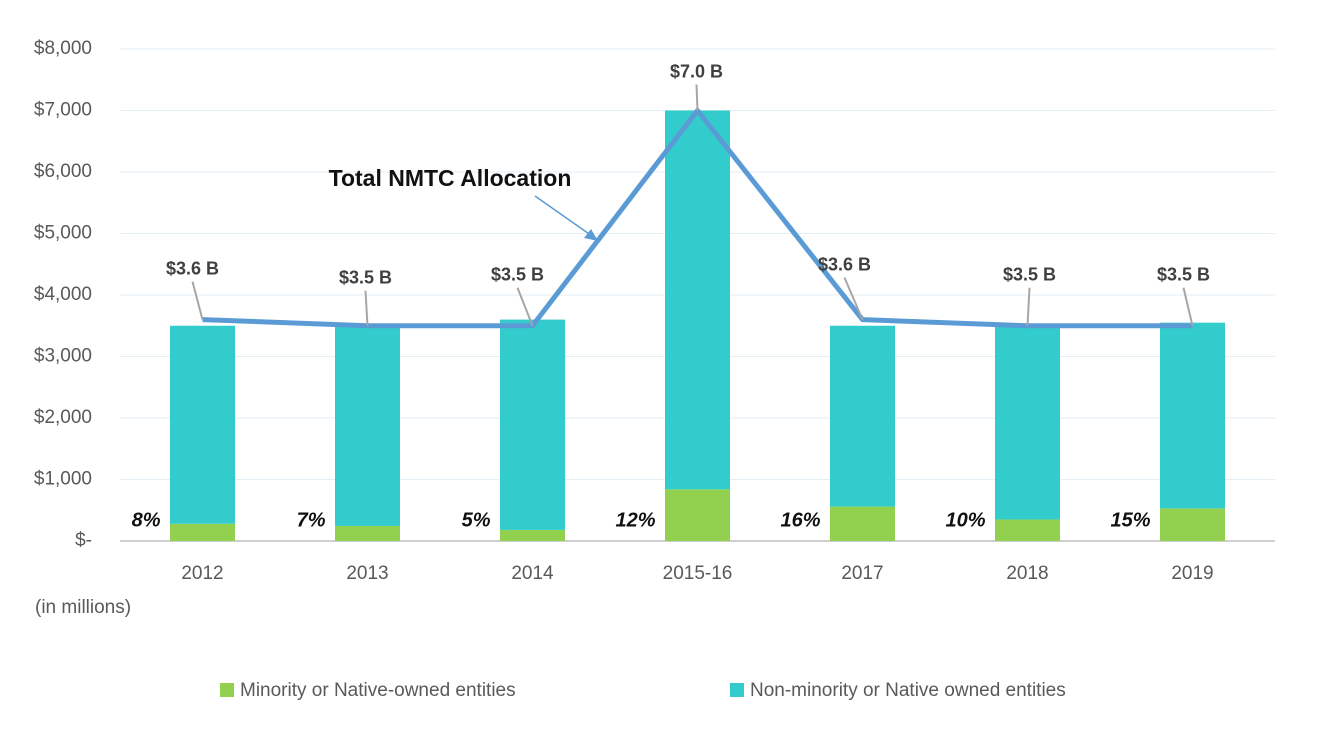 Image resolution: width=1336 pixels, height=733 pixels. I want to click on x-tick-label: 2014, so click(532, 573).